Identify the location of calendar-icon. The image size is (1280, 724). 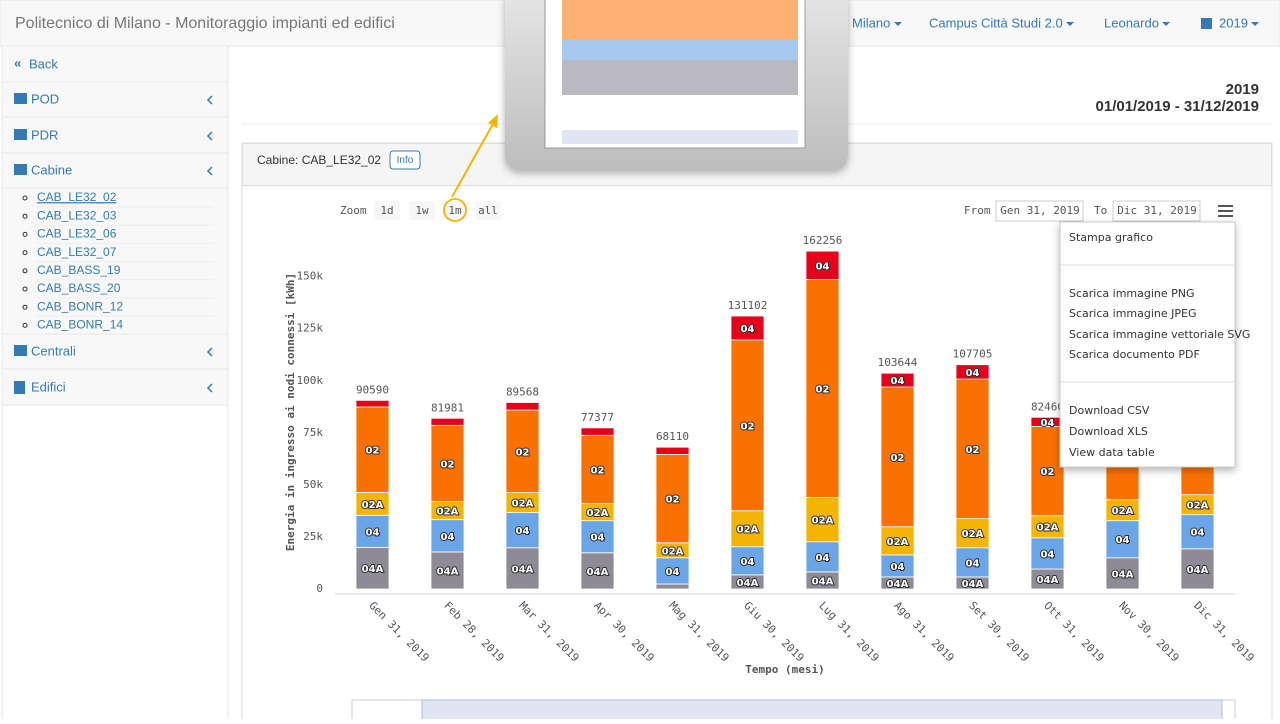
(1206, 23).